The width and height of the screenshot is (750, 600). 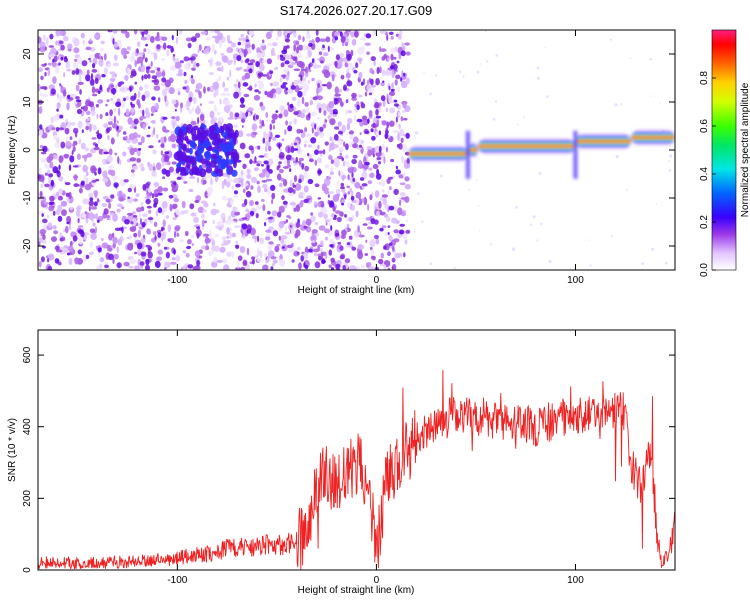 What do you see at coordinates (356, 590) in the screenshot?
I see `snr-xlabel: Height of straight line (km)` at bounding box center [356, 590].